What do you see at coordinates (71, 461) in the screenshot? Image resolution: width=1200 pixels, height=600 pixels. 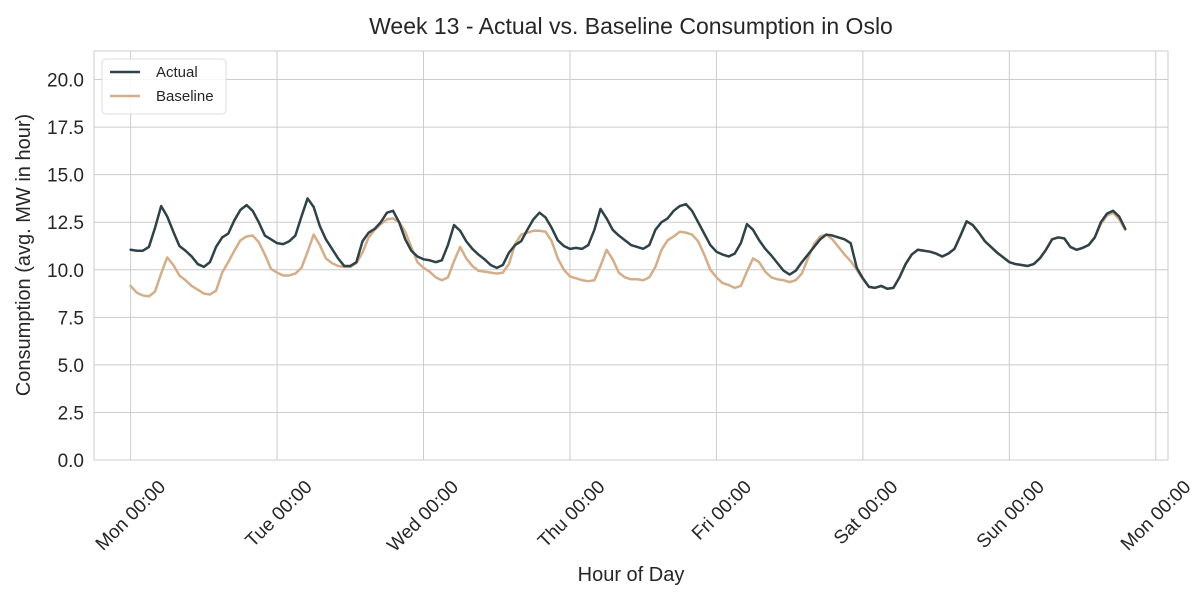 I see `y-tick-label: 0.0` at bounding box center [71, 461].